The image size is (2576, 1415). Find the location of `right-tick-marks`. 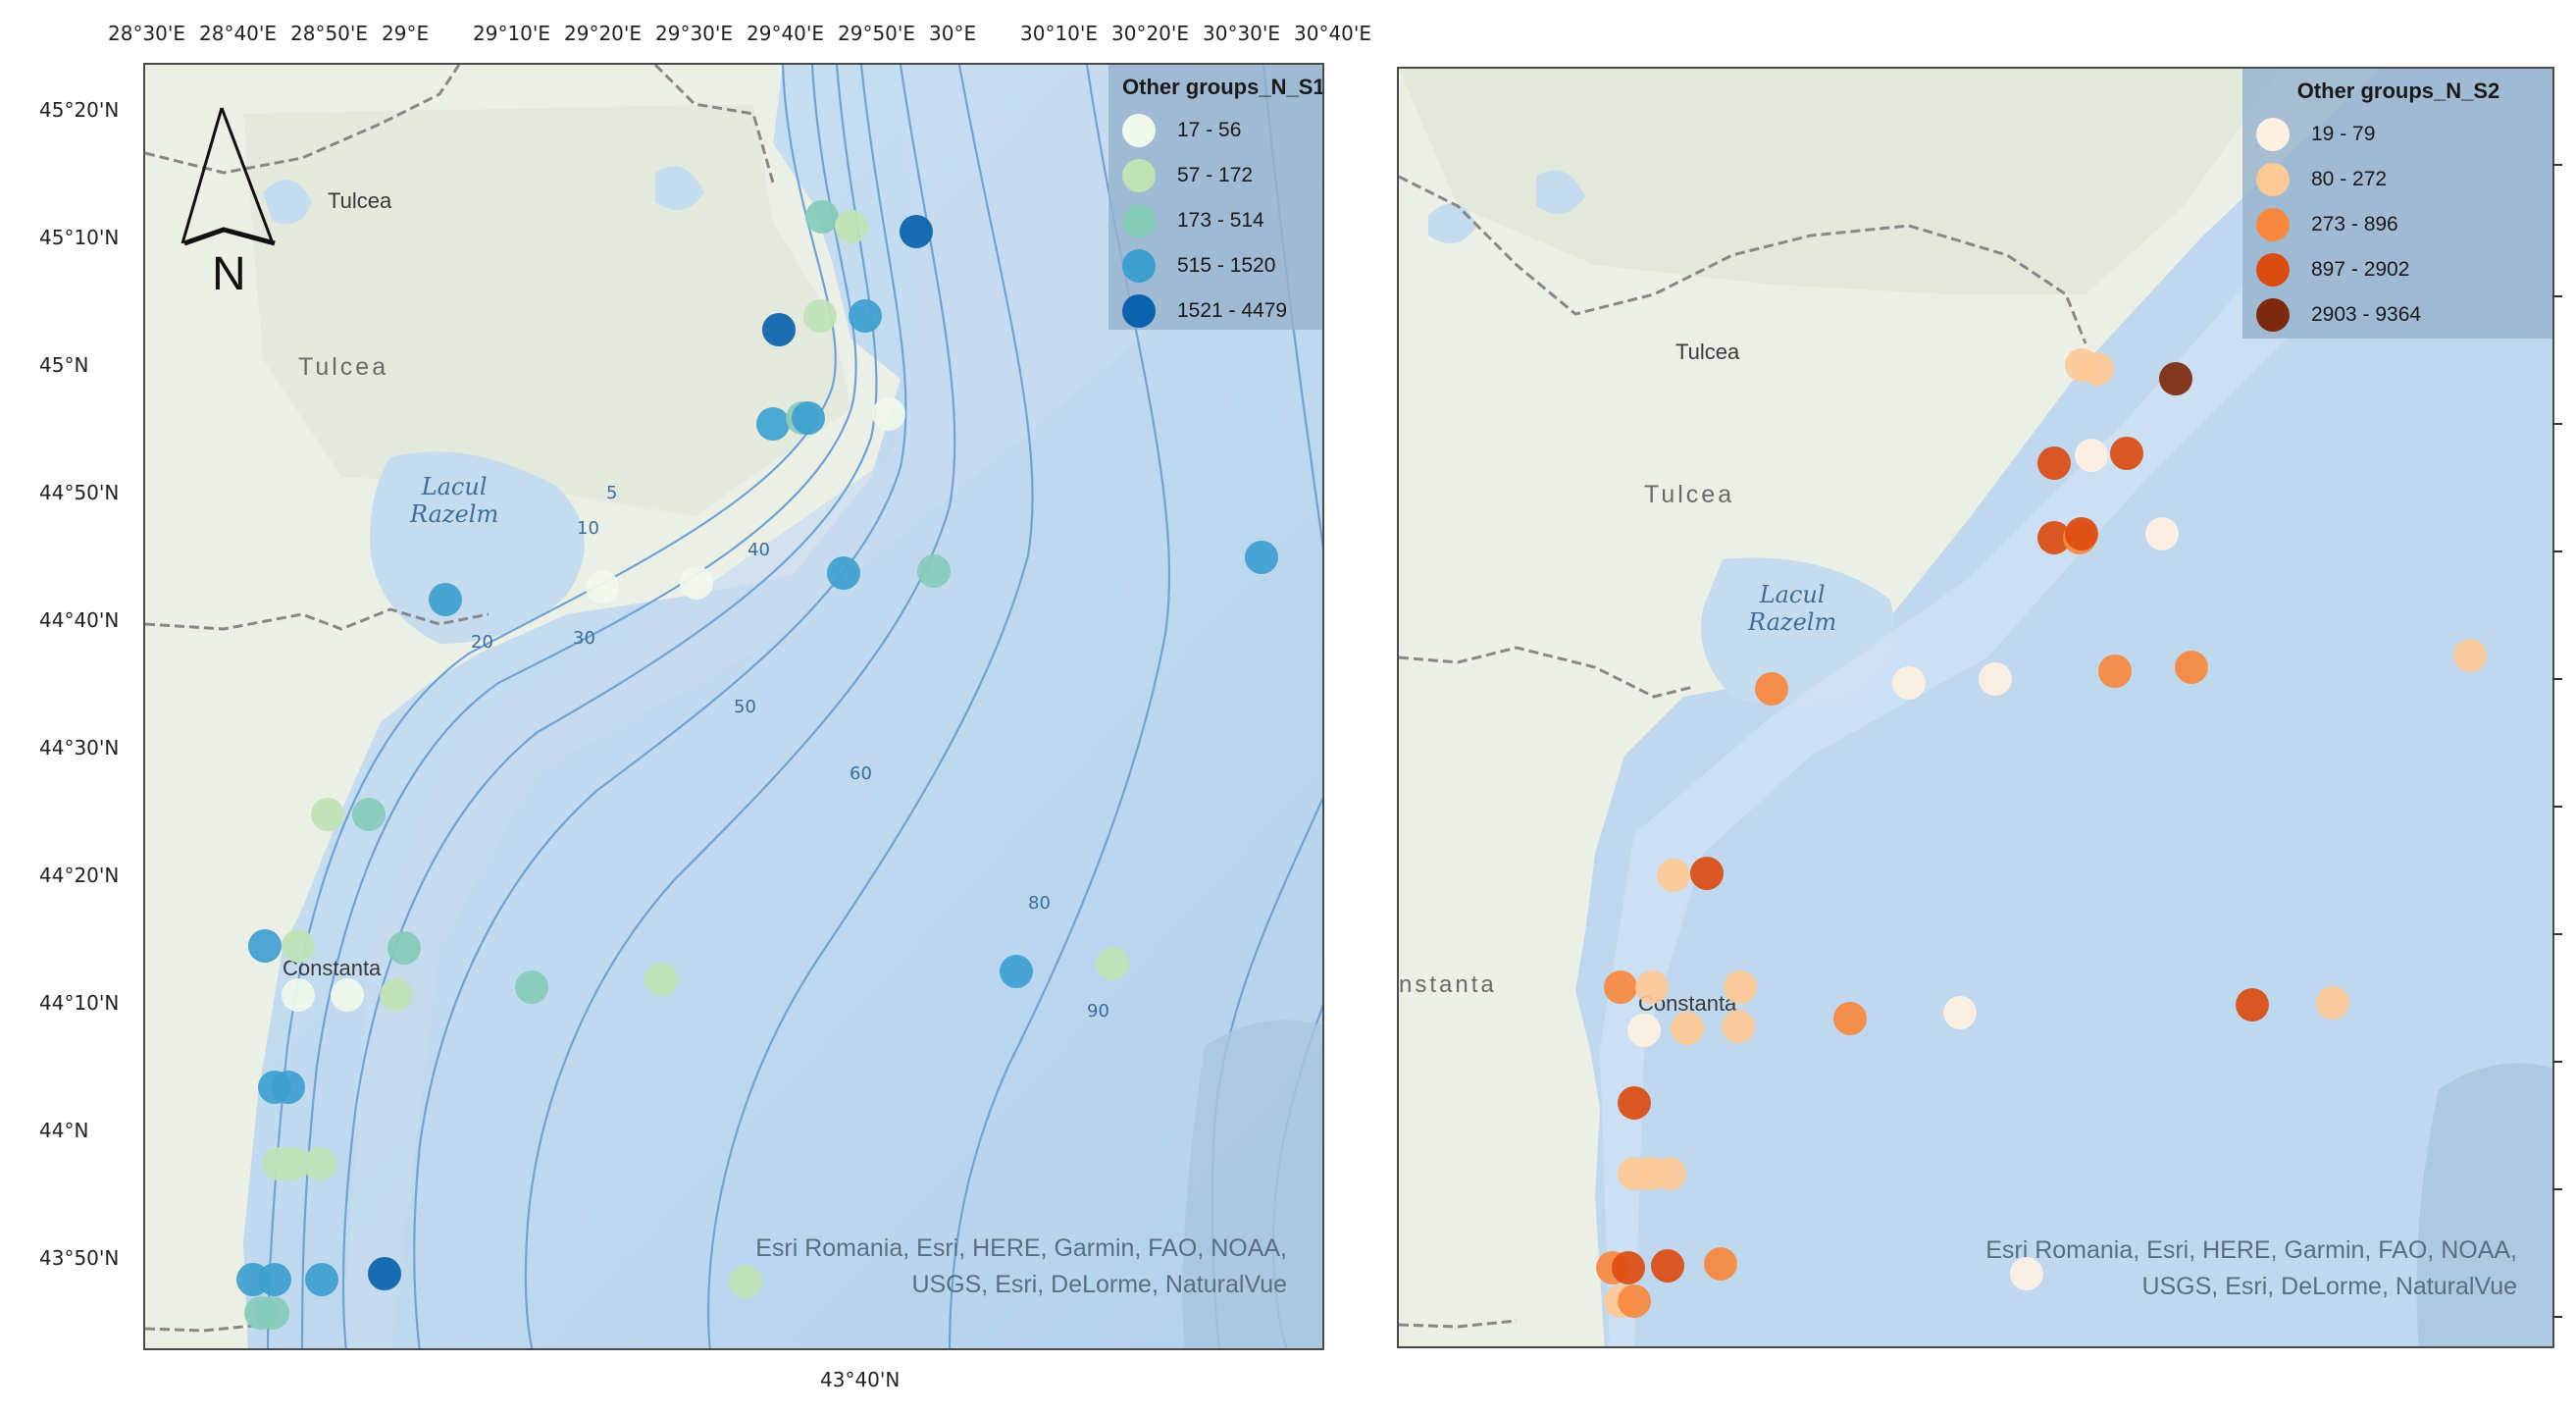

right-tick-marks is located at coordinates (2557, 741).